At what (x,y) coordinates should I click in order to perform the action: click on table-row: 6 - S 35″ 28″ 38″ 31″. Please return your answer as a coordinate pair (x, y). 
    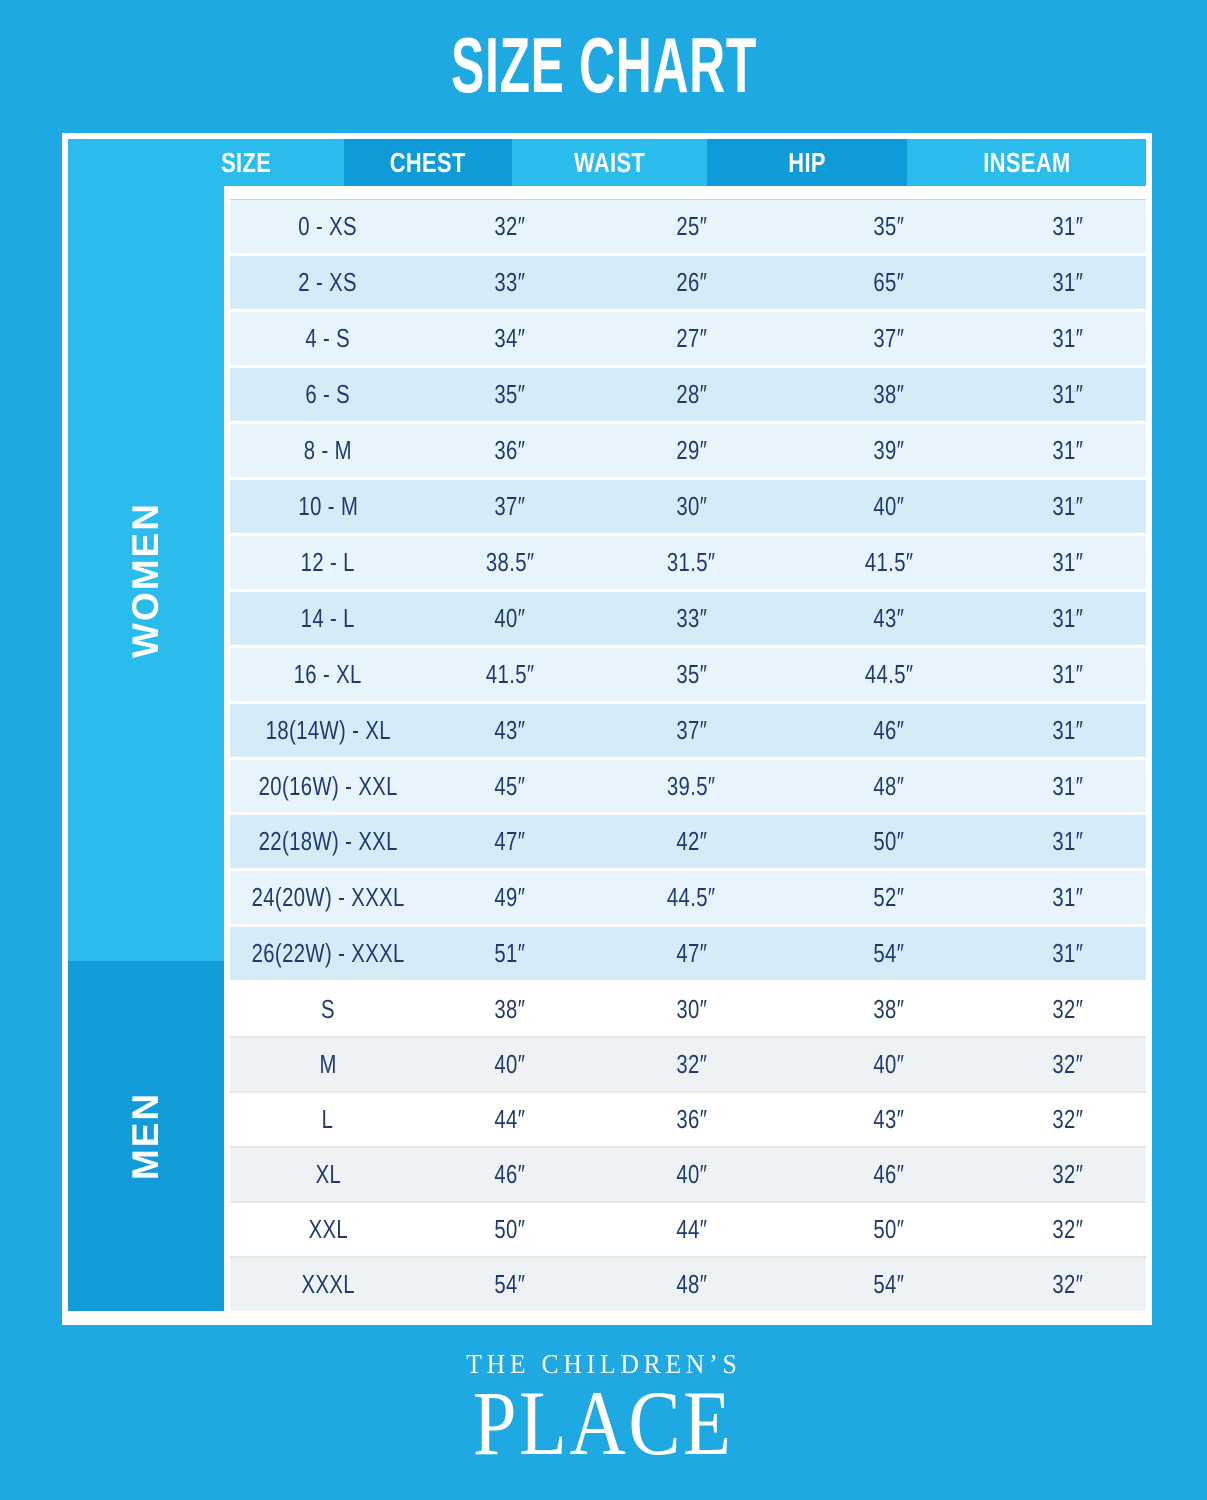
    Looking at the image, I should click on (687, 392).